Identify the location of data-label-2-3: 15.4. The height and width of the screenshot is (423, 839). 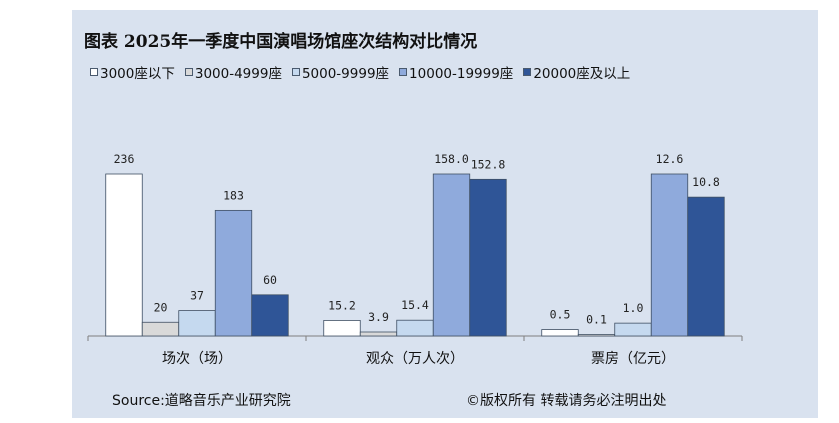
(415, 305).